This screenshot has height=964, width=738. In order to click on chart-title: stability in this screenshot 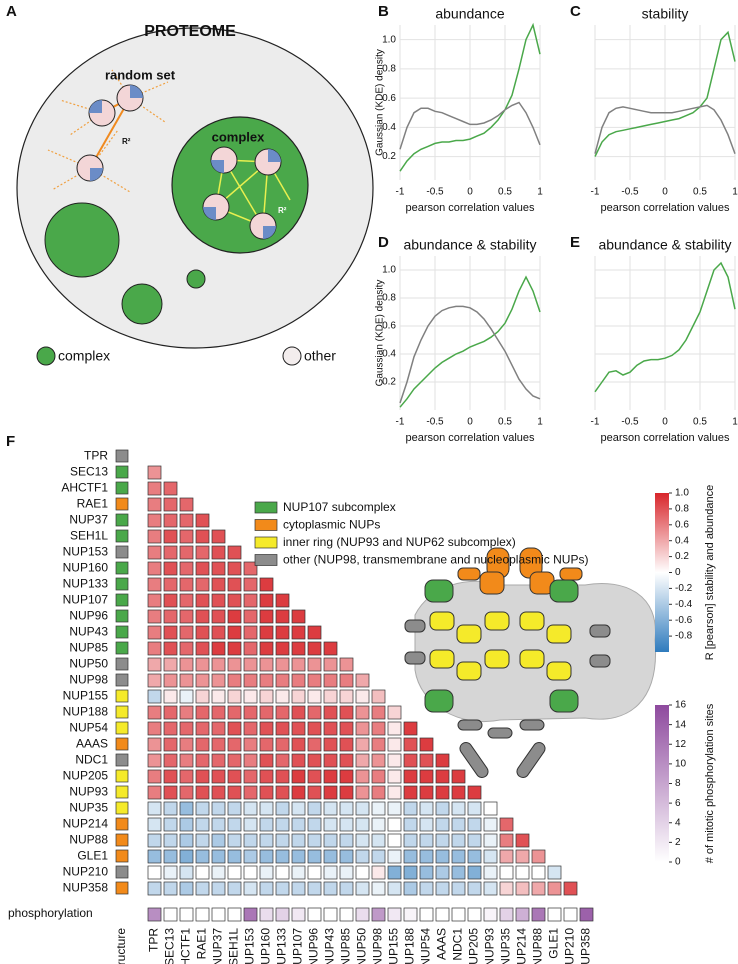, I will do `click(665, 14)`.